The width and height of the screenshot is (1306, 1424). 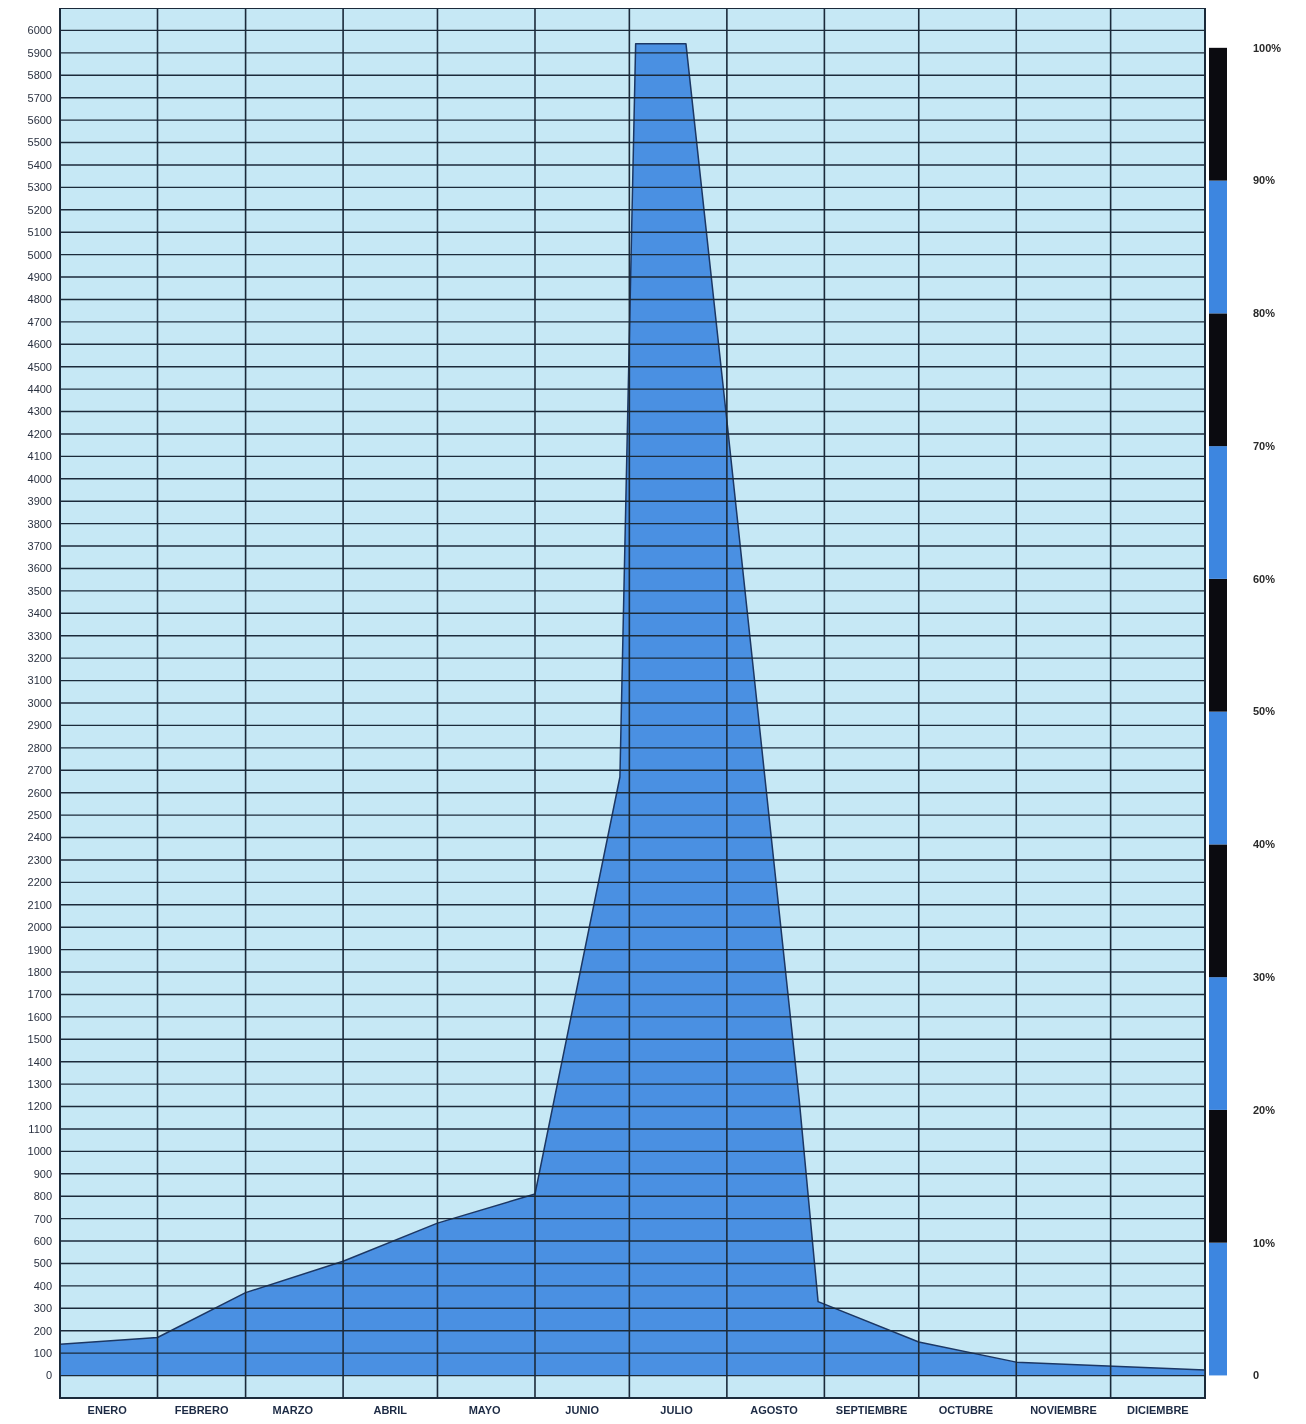 I want to click on y-tick-label: 1300, so click(x=39, y=1084).